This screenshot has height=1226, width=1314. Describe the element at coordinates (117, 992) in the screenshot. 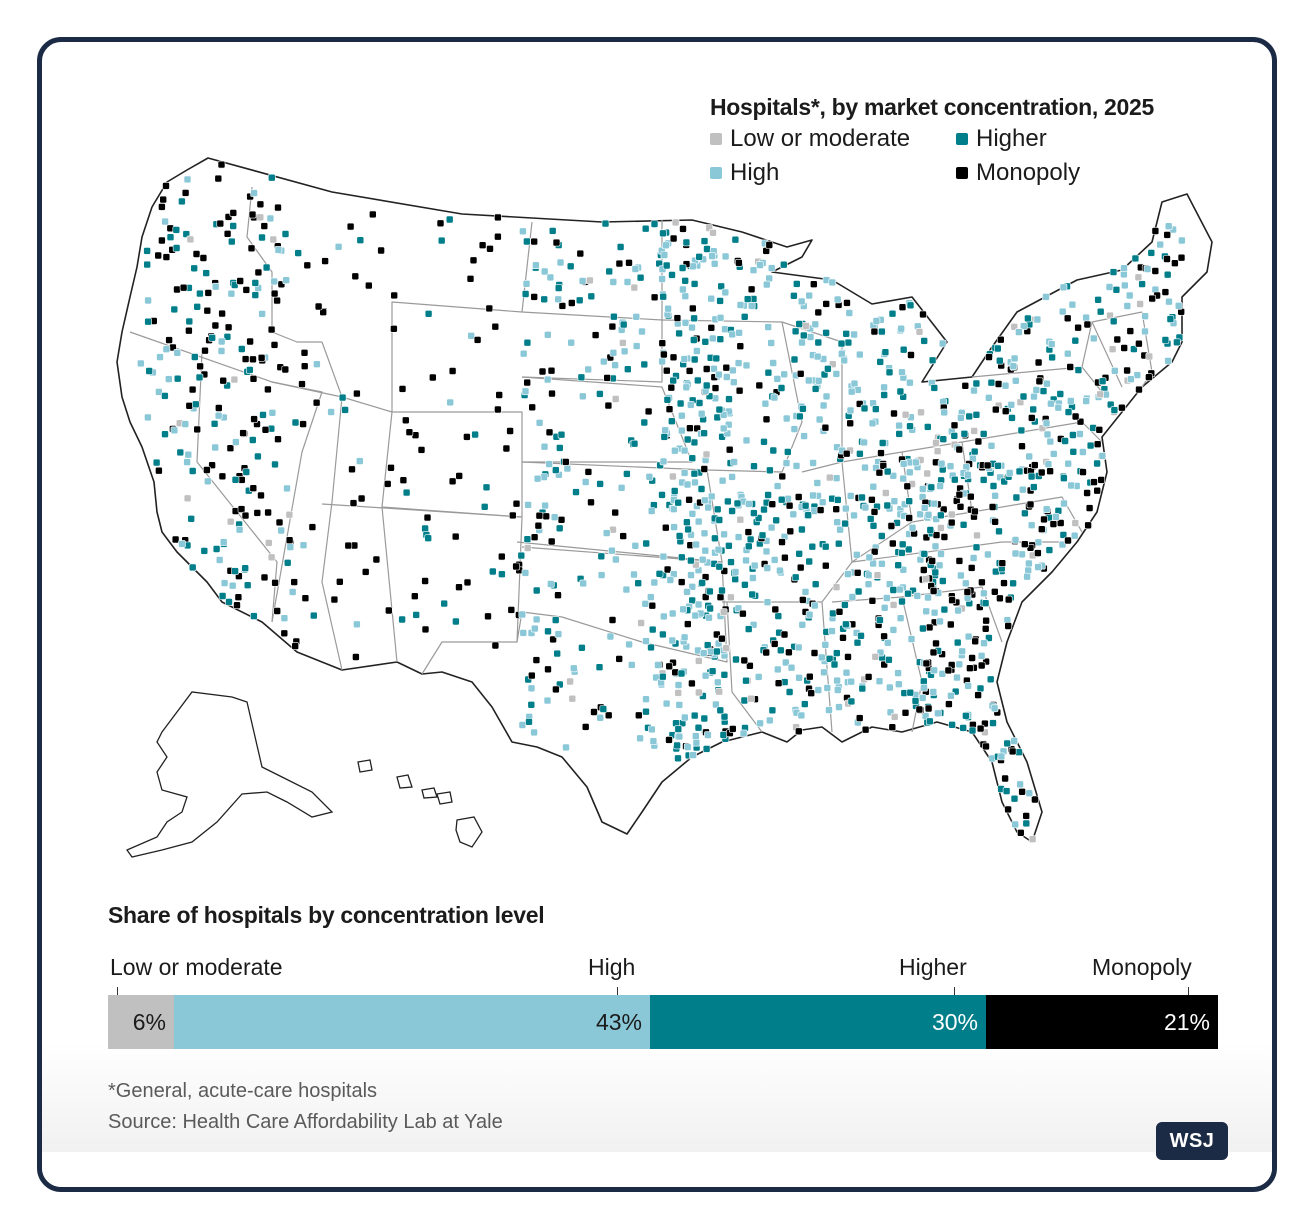

I see `tick-low-moderate` at that location.